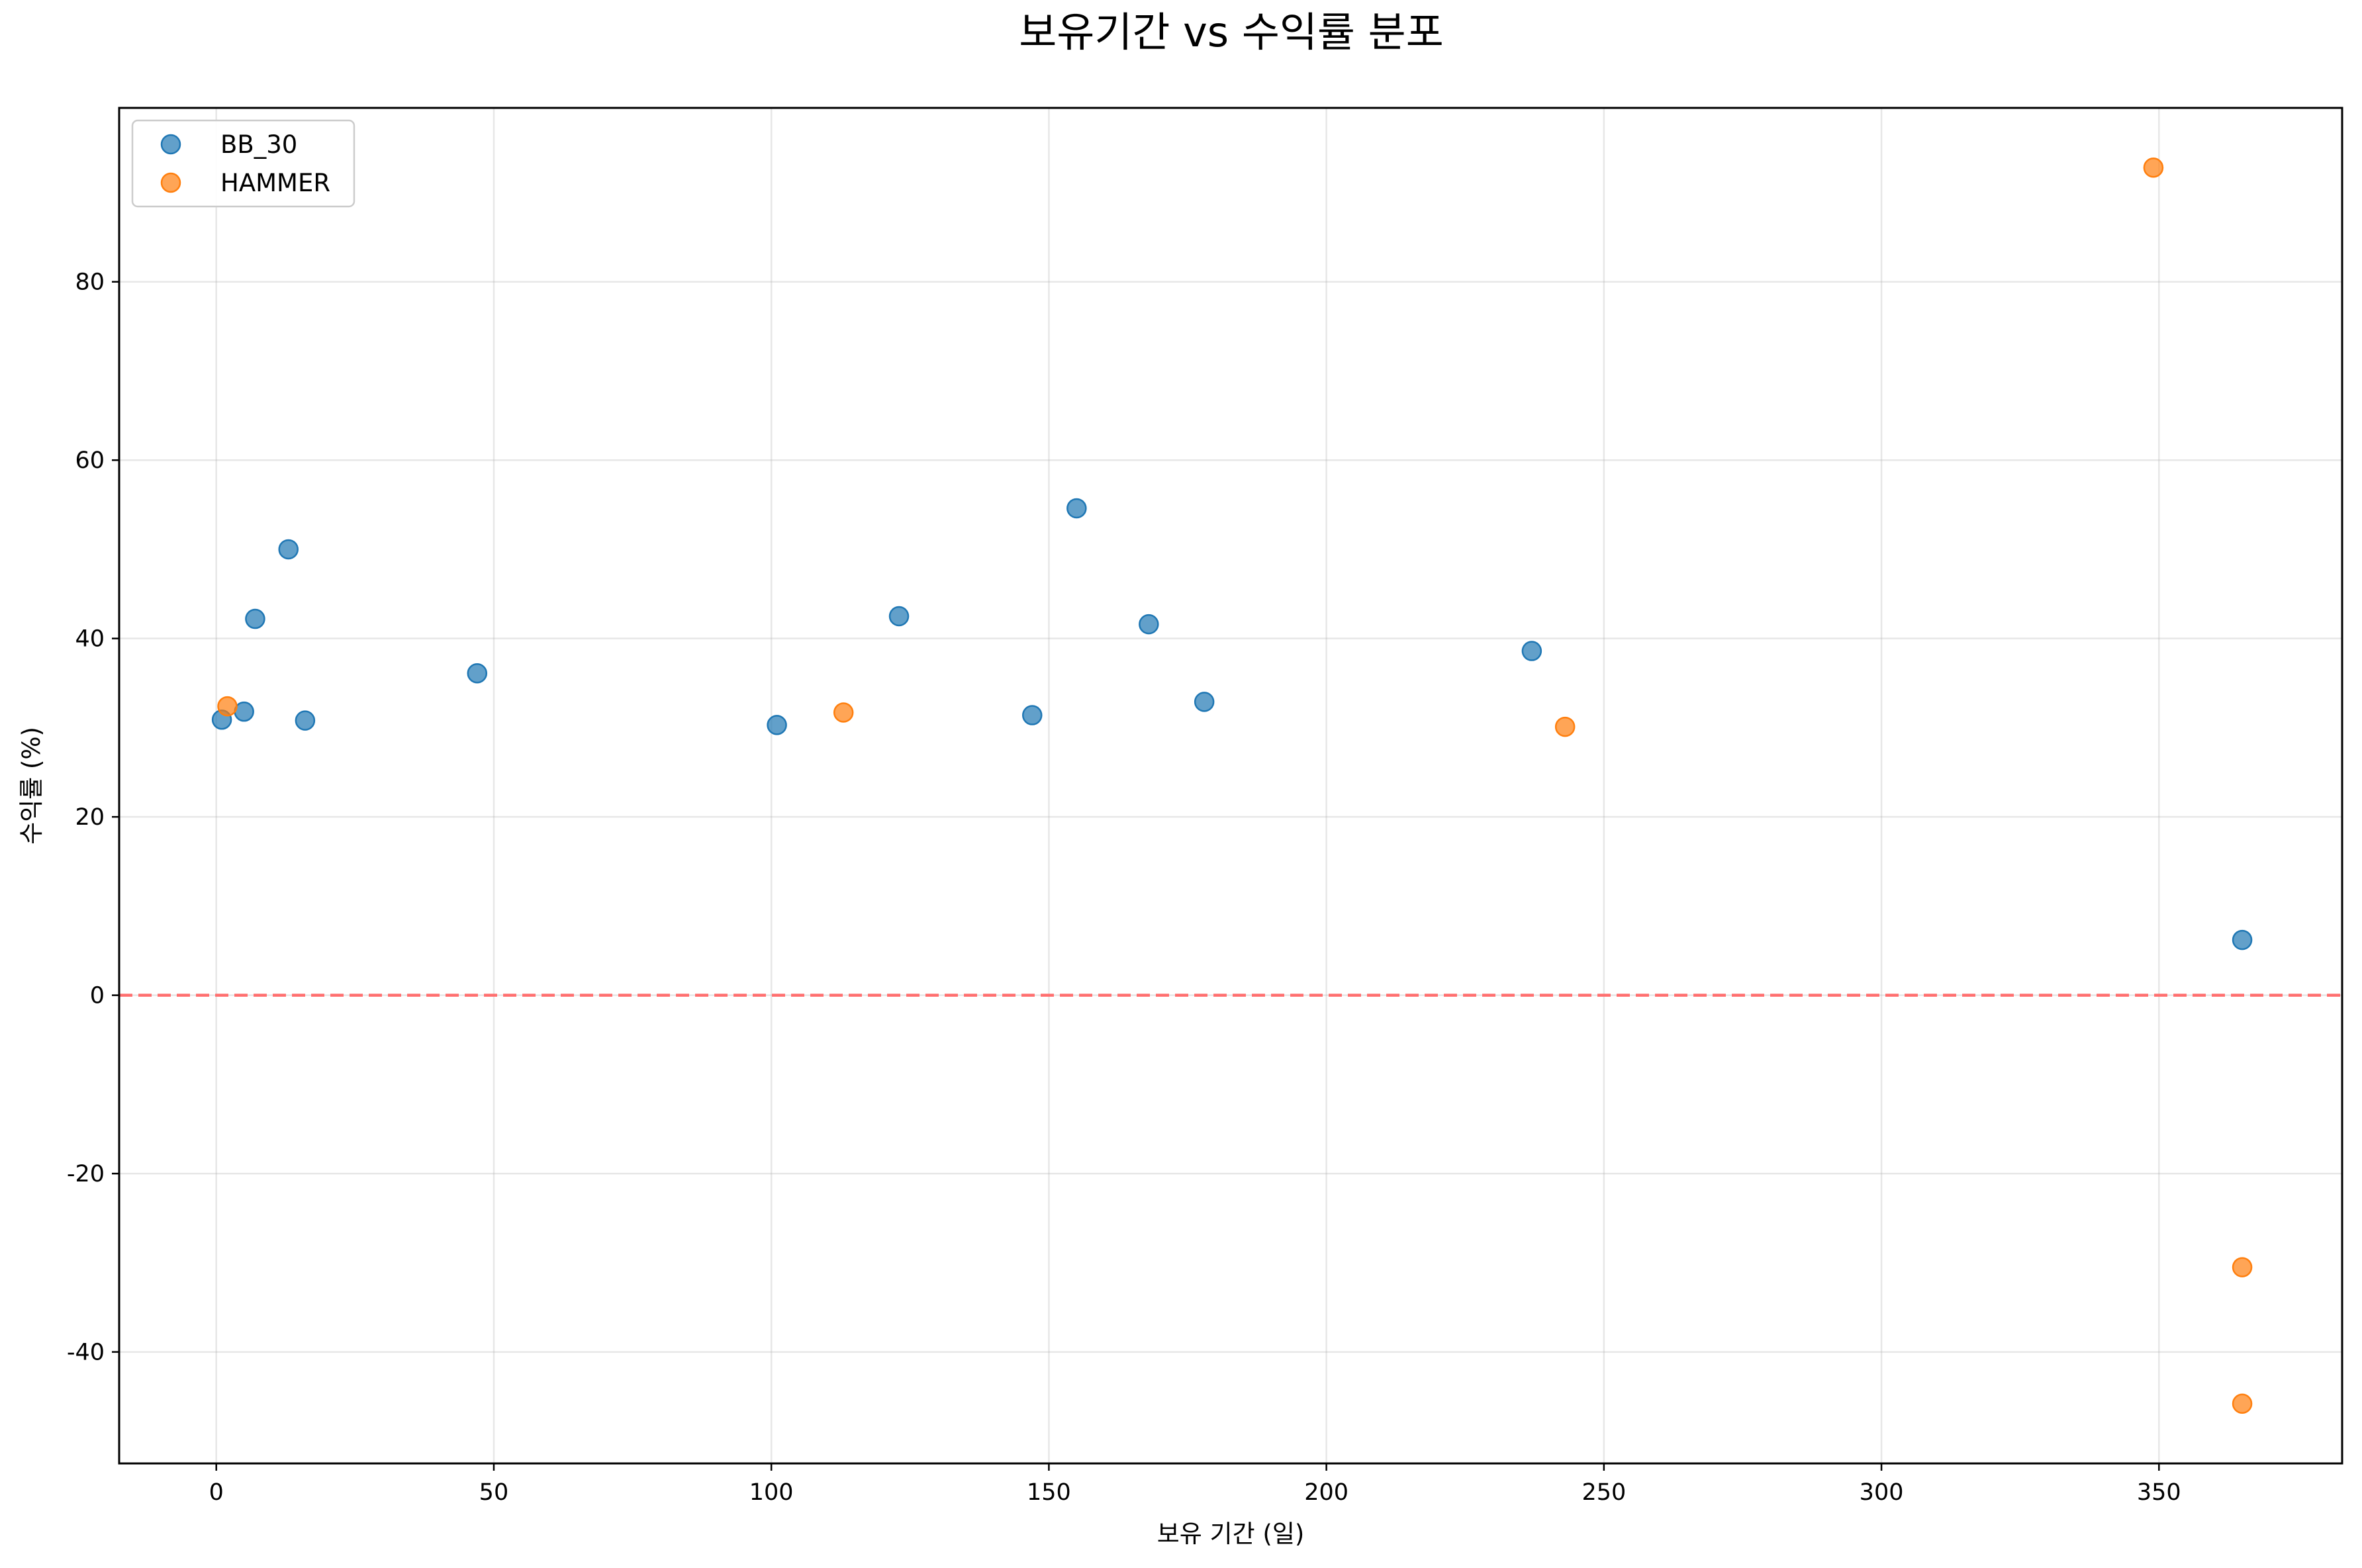 The image size is (2362, 1568). What do you see at coordinates (86, 1174) in the screenshot?
I see `y-tick-label: -20` at bounding box center [86, 1174].